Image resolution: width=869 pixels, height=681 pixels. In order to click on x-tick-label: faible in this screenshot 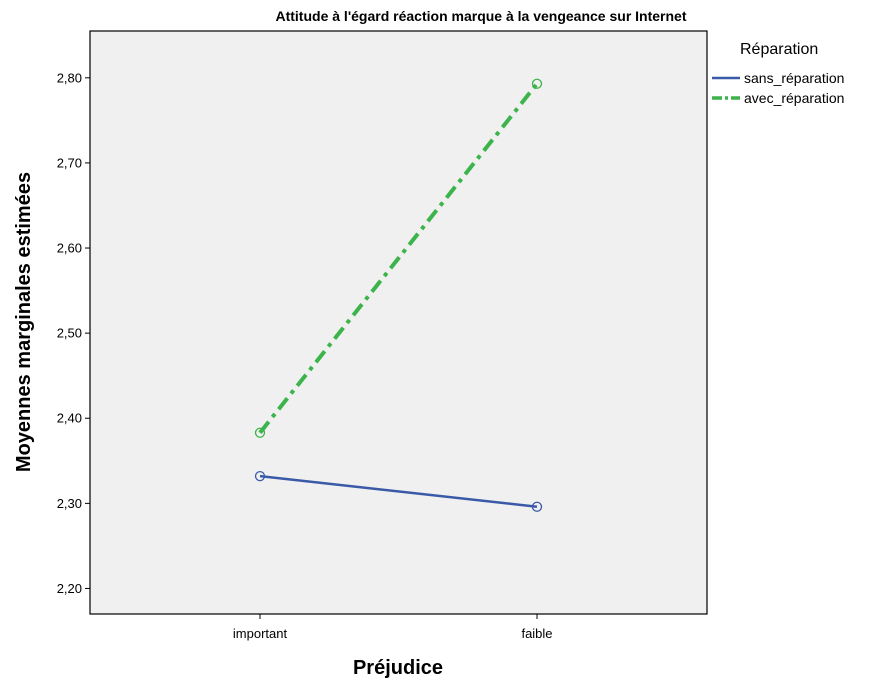, I will do `click(536, 633)`.